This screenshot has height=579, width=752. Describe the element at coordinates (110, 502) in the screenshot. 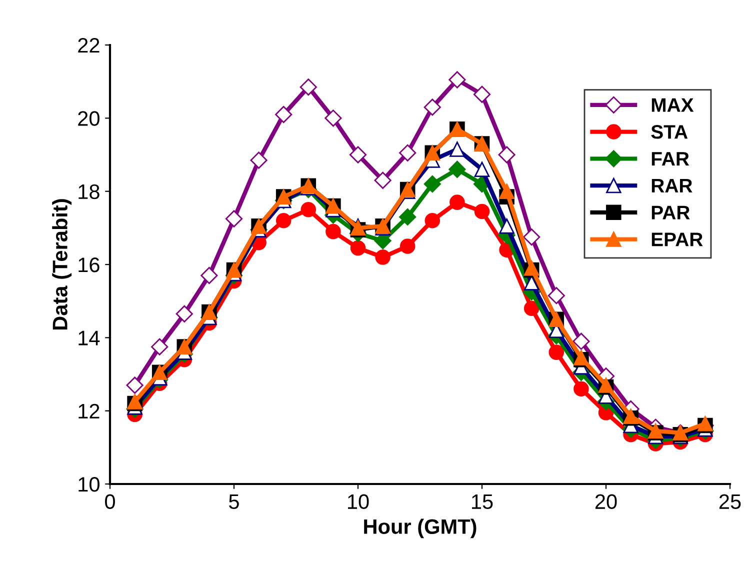

I see `x-tick-label: 0` at that location.